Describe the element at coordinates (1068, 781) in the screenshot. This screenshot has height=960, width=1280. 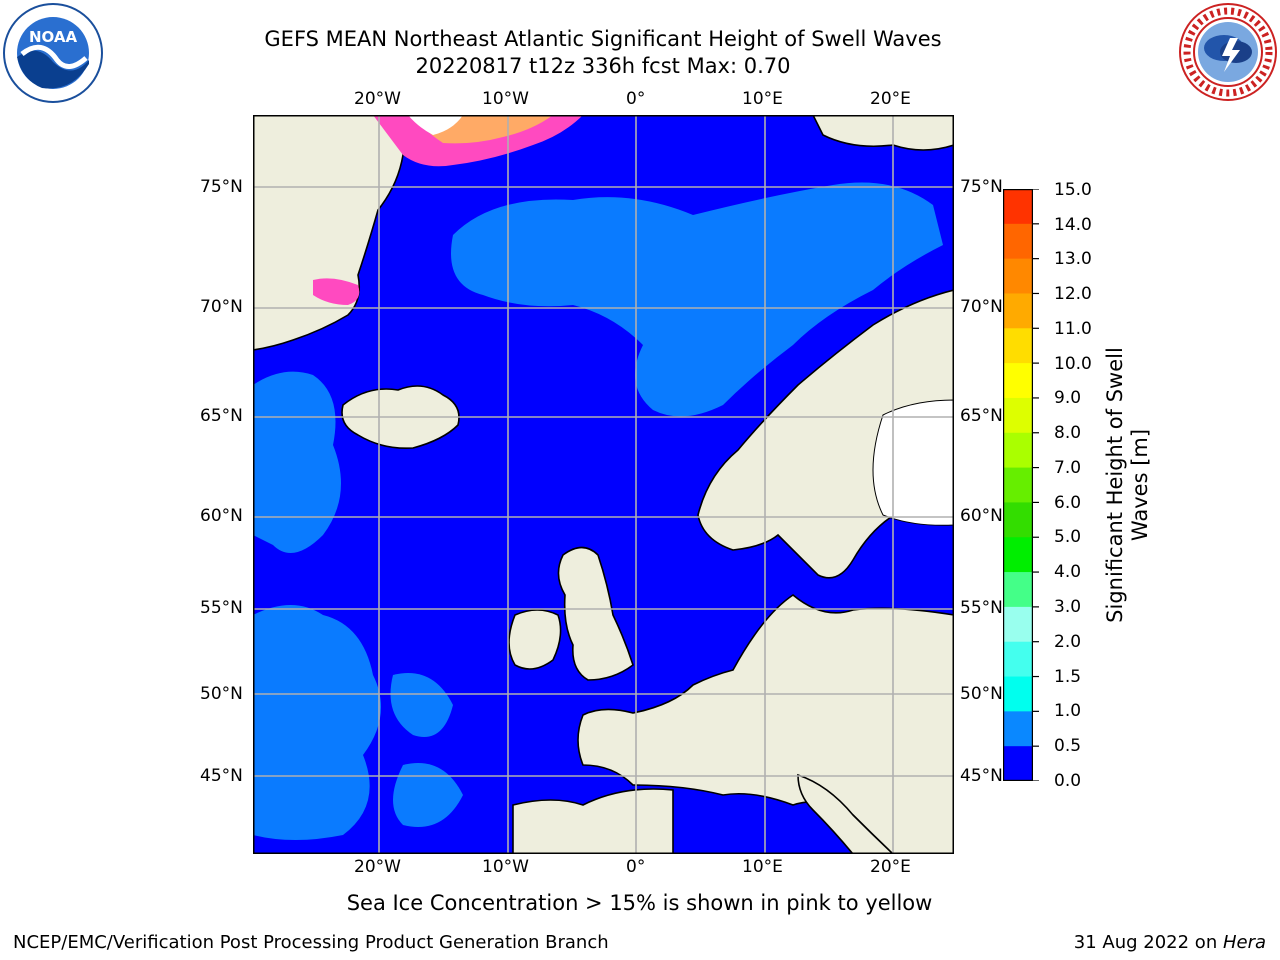
I see `colorbar-tick: 0.0` at that location.